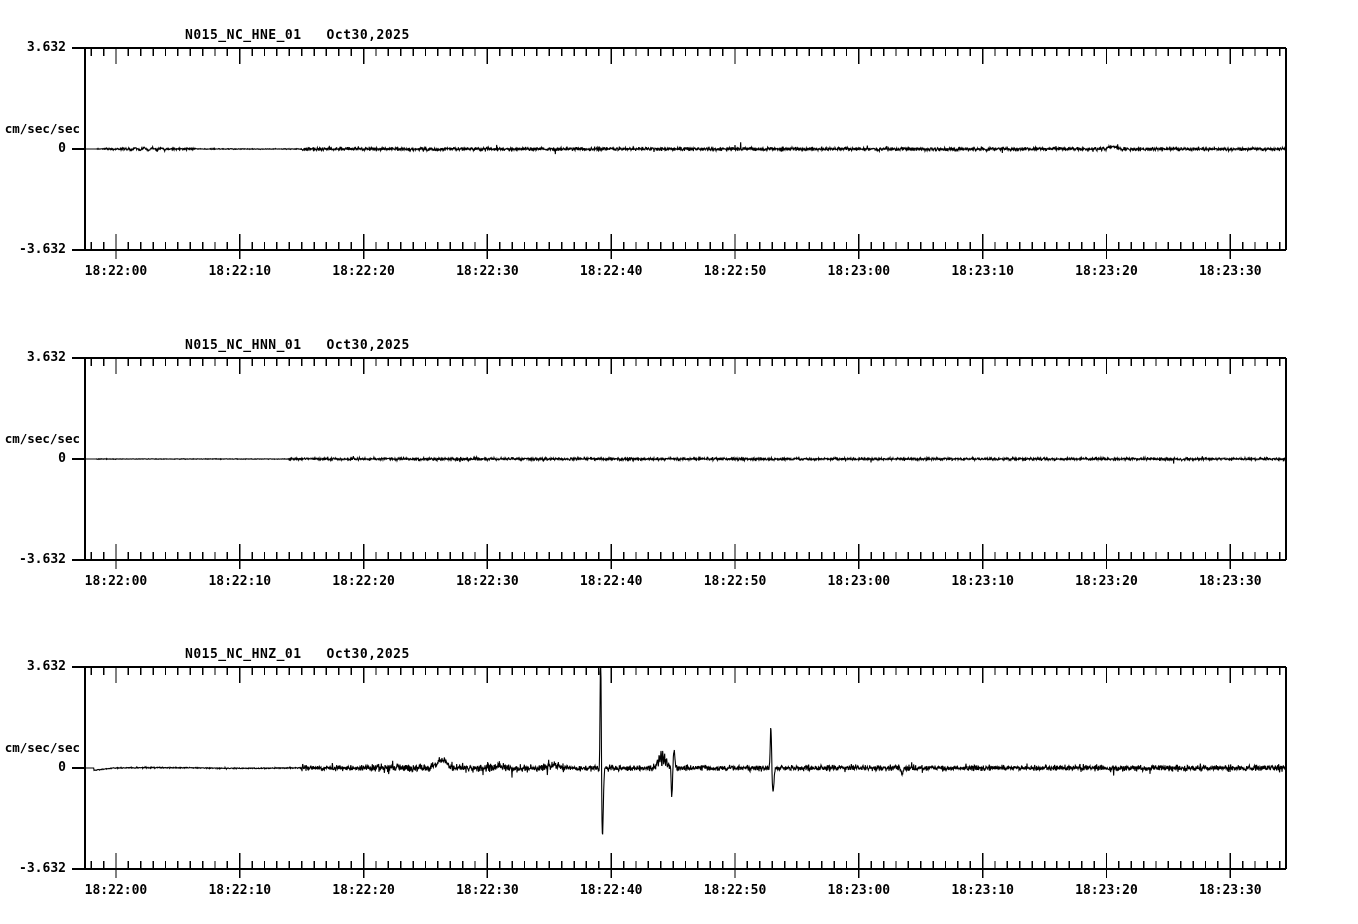  I want to click on panel-title: N015_NC_HNZ_01 Oct30,2025, so click(297, 654).